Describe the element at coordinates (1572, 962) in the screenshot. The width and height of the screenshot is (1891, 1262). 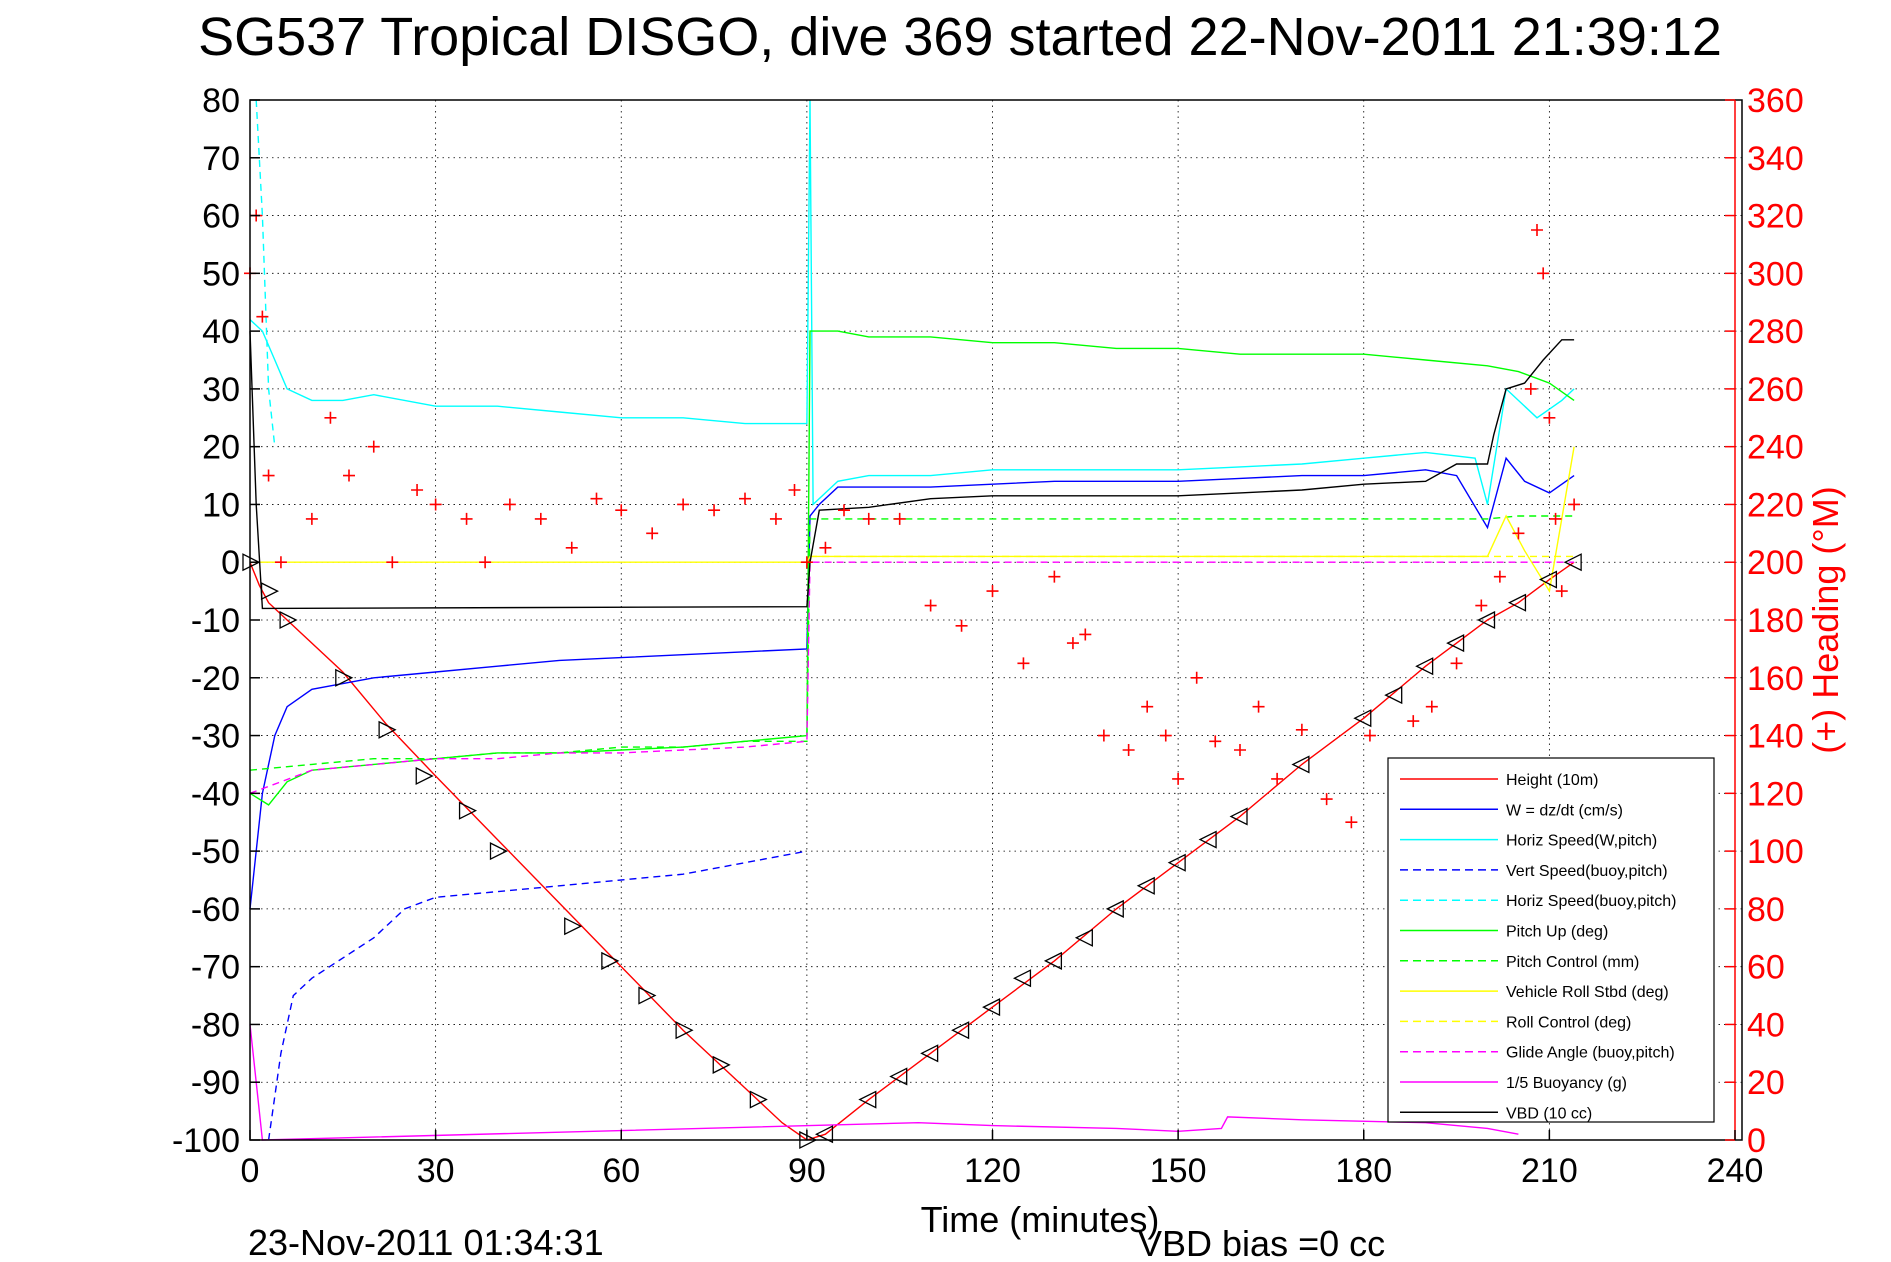
I see `legend-label: Pitch Control (mm)` at that location.